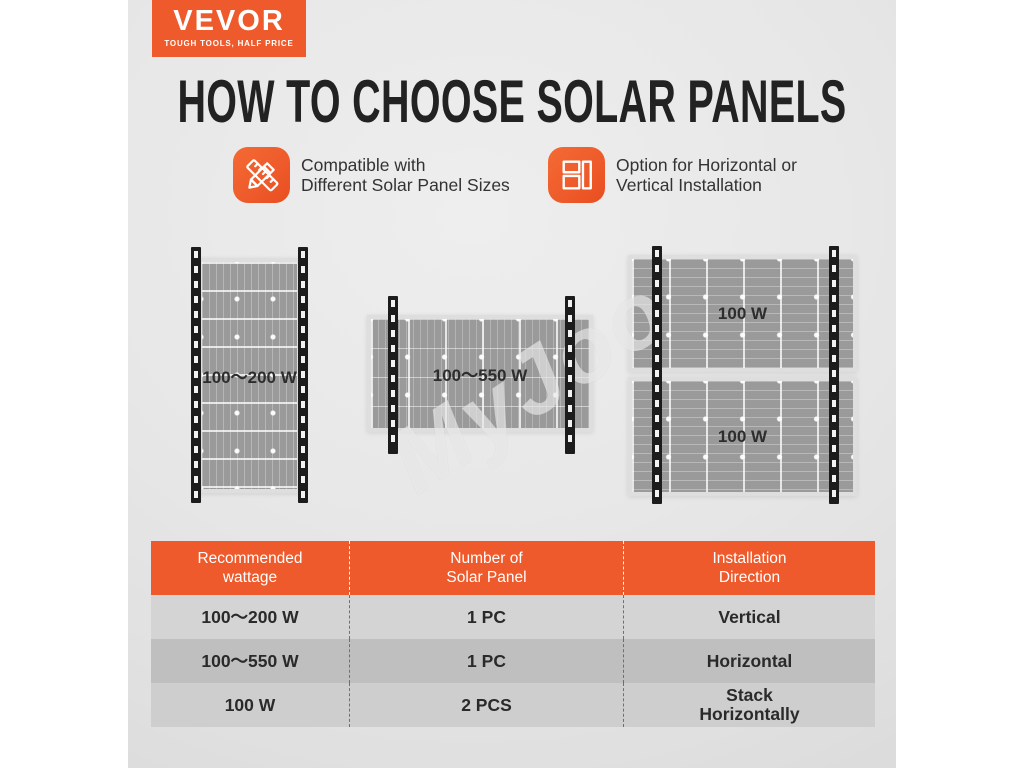 The height and width of the screenshot is (768, 1024). I want to click on page-title-text: HOW TO CHOOSE SOLAR PANELS, so click(512, 101).